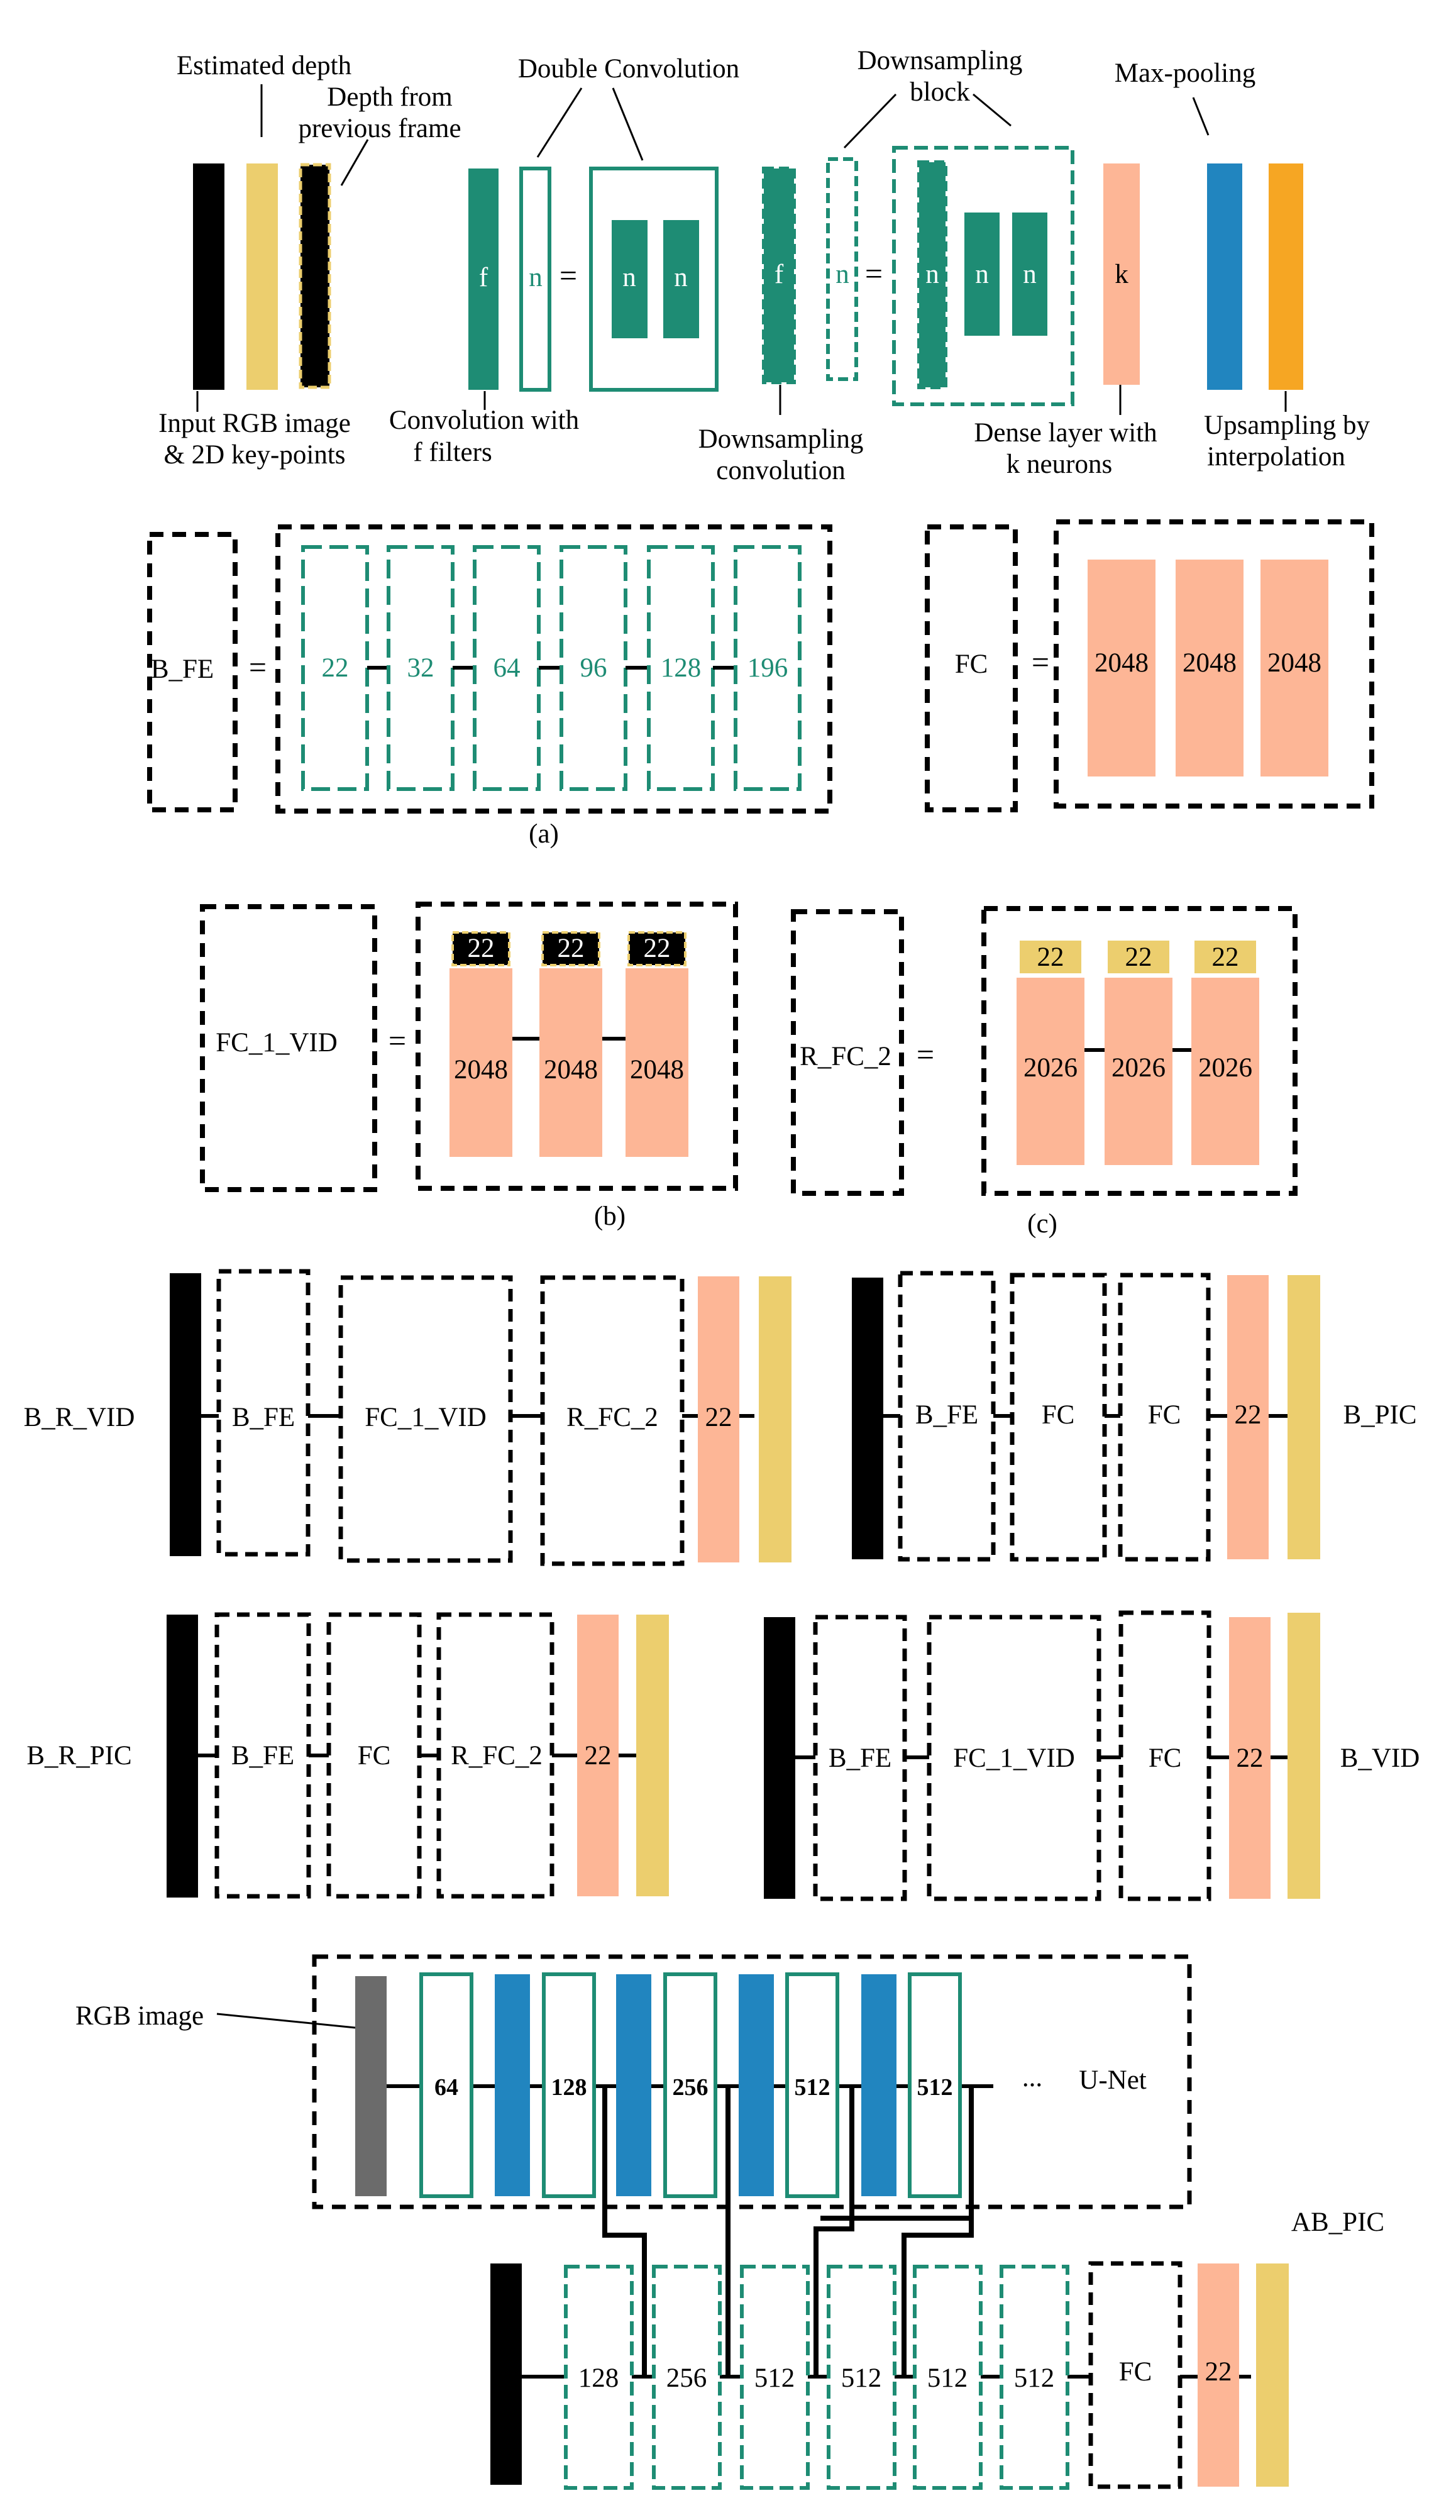 Image resolution: width=1456 pixels, height=2520 pixels. What do you see at coordinates (426, 1417) in the screenshot?
I see `block-label: FC_1_VID` at bounding box center [426, 1417].